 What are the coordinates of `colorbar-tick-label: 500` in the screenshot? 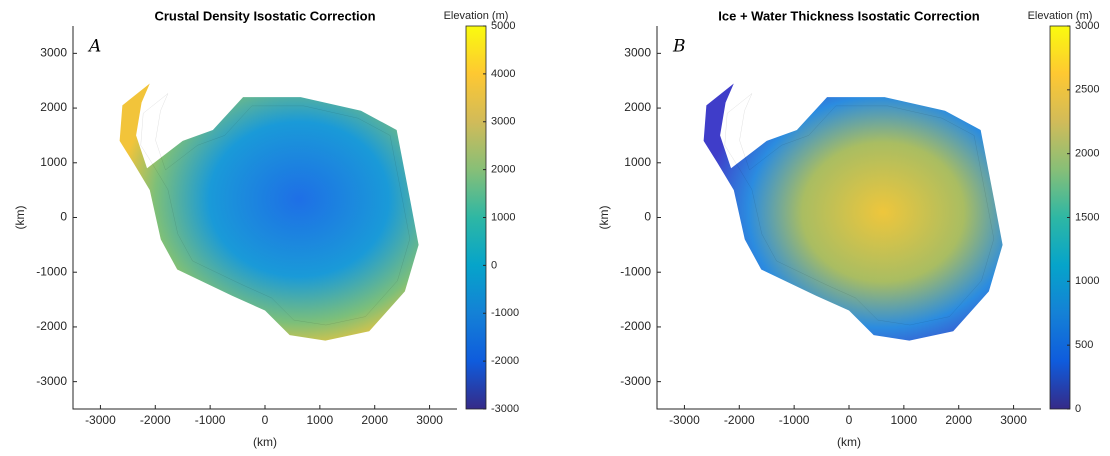 It's located at (1084, 345).